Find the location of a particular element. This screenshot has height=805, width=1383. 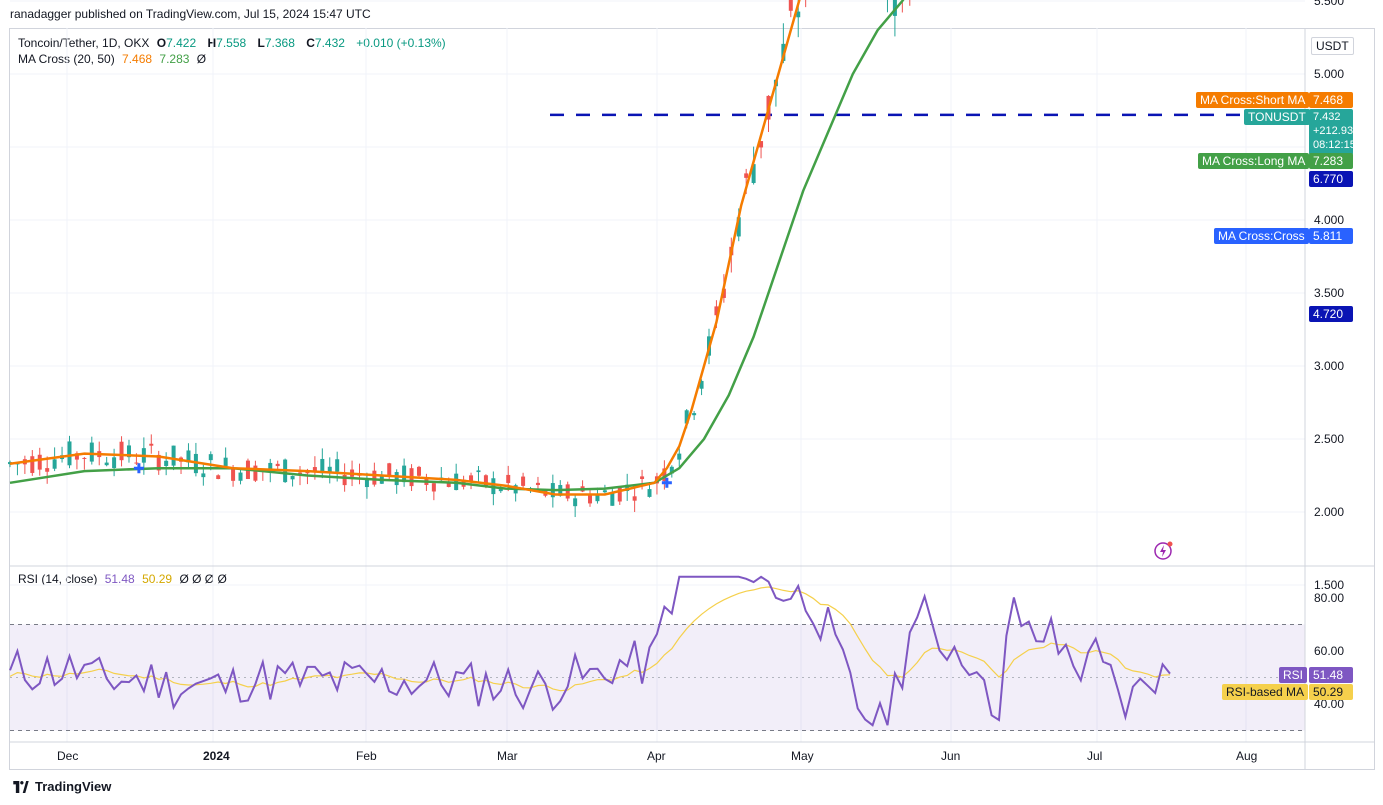

rsi-ma-label-tag: RSI-based MA is located at coordinates (1265, 692).